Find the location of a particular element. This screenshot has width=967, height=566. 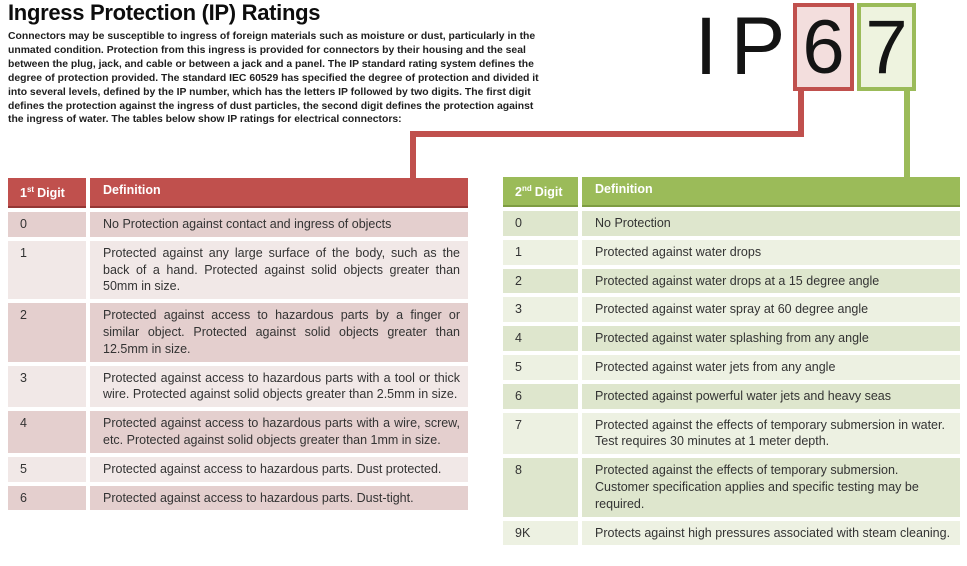

first-digit-box: 6 is located at coordinates (823, 47).